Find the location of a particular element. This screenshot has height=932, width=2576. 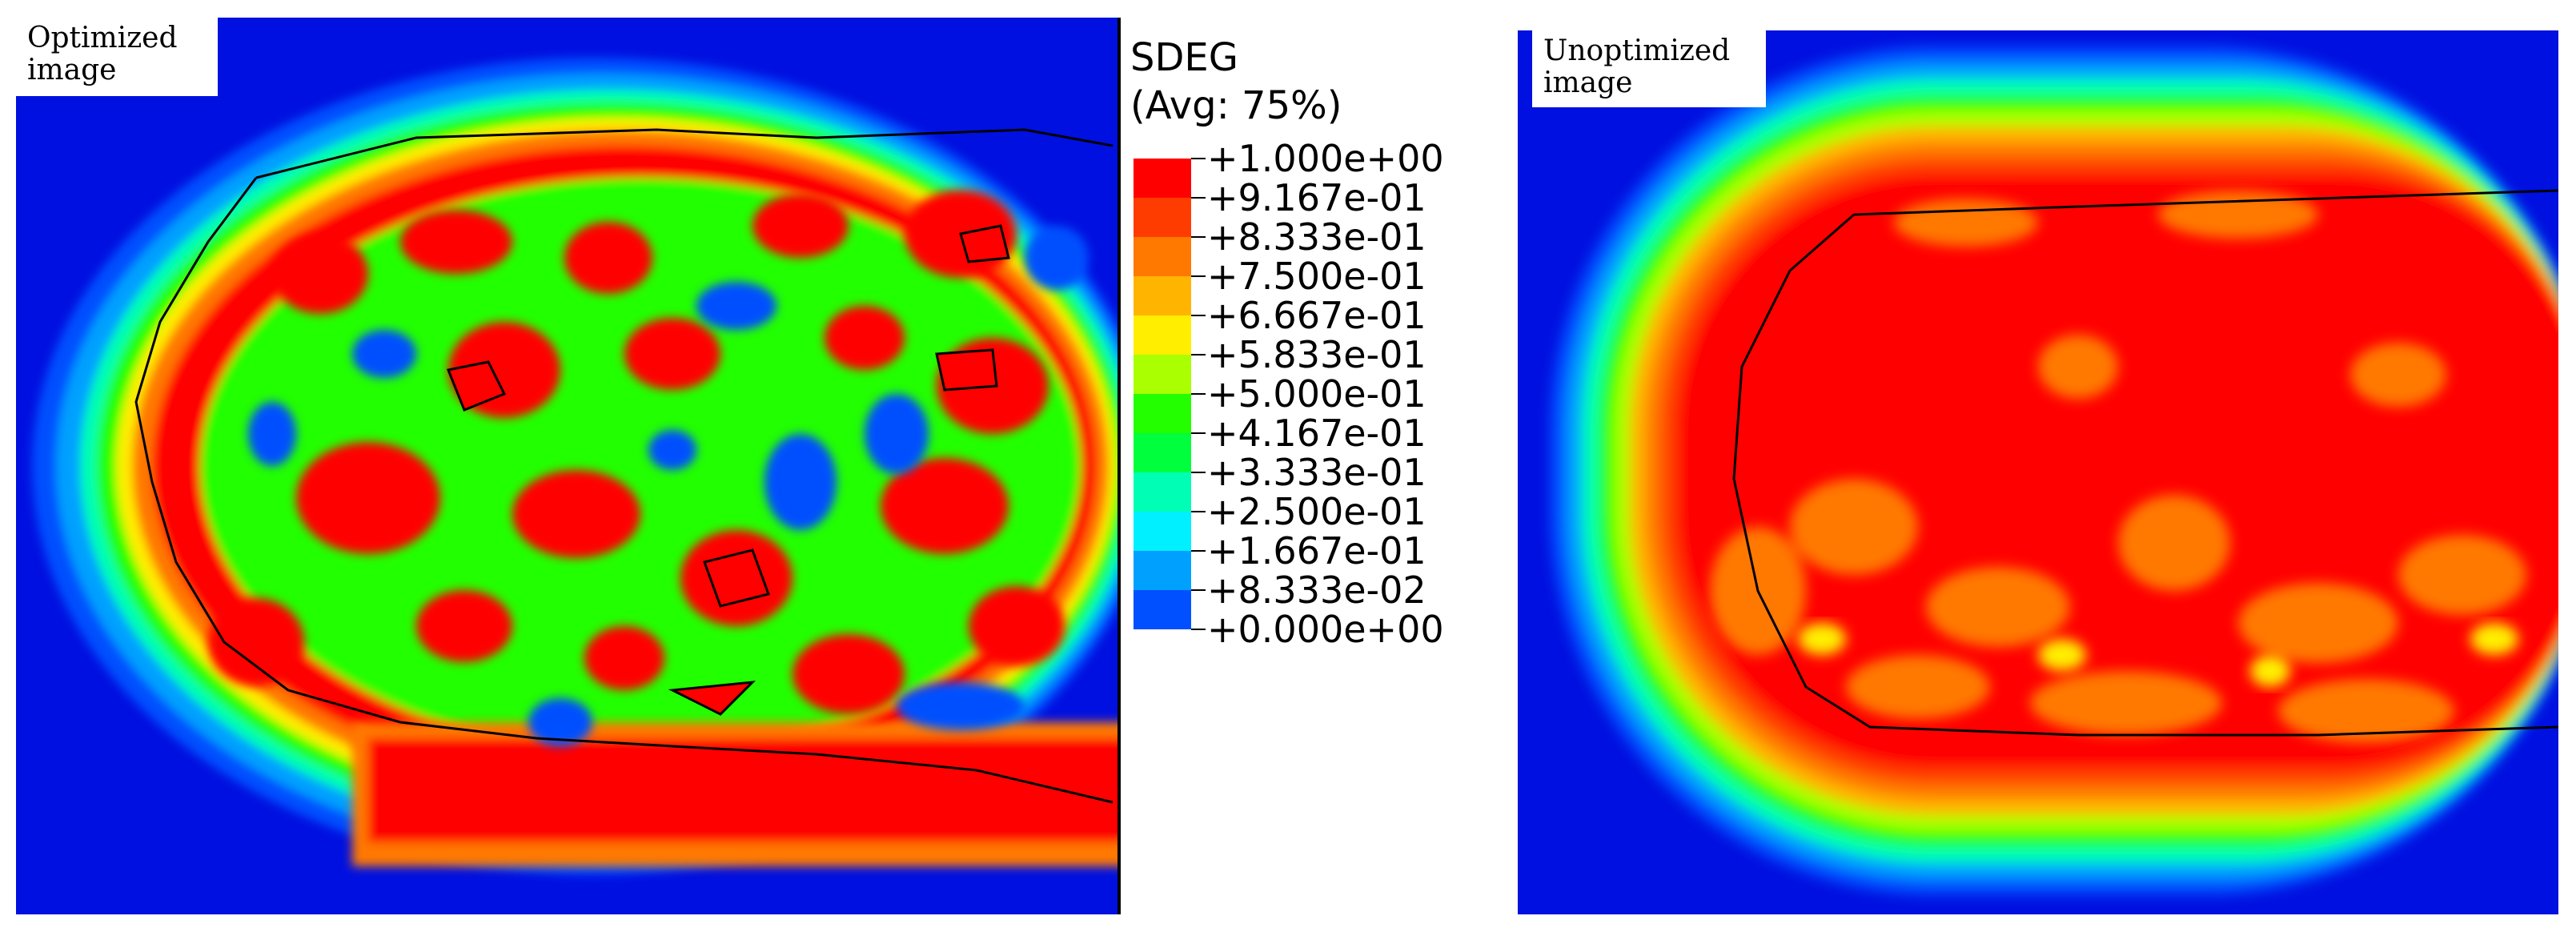

legend-level-label: +9.167e-01 is located at coordinates (1317, 197).